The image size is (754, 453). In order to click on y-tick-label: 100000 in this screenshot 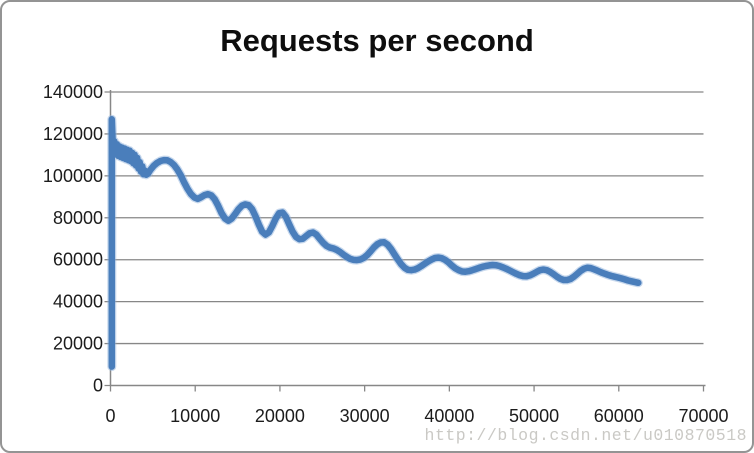, I will do `click(73, 176)`.